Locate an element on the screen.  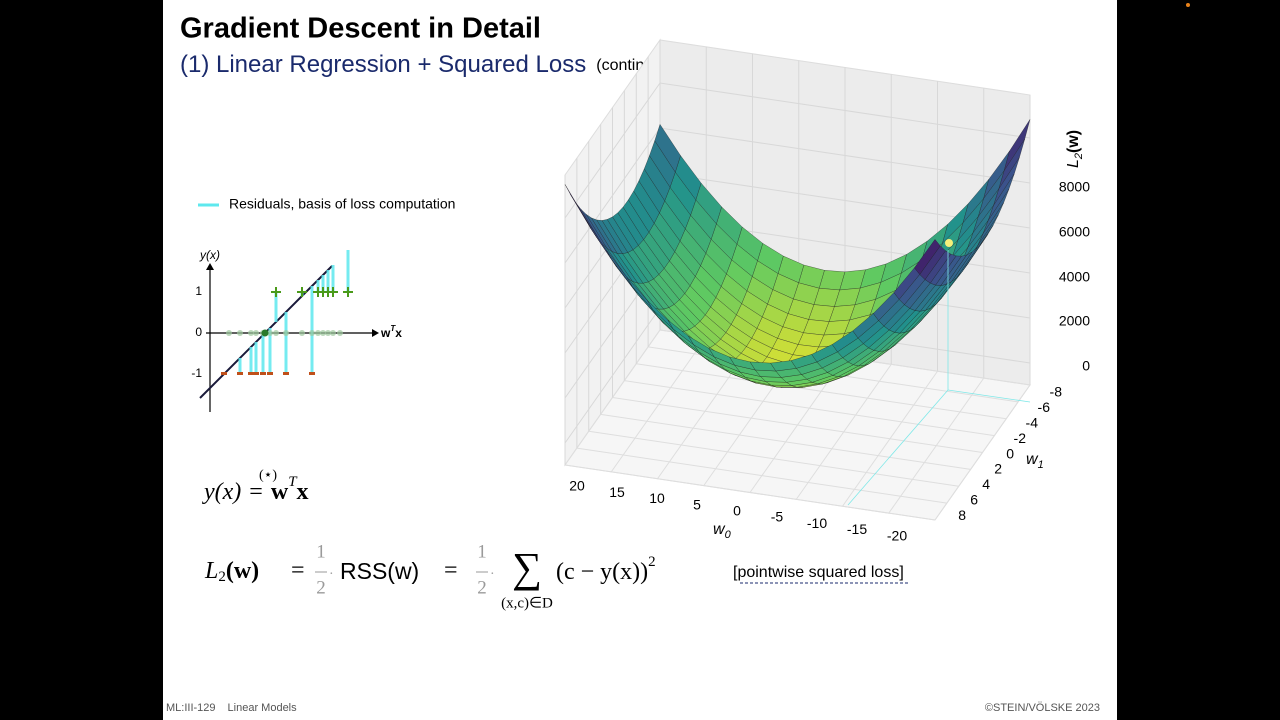
origin-point is located at coordinates (265, 333).